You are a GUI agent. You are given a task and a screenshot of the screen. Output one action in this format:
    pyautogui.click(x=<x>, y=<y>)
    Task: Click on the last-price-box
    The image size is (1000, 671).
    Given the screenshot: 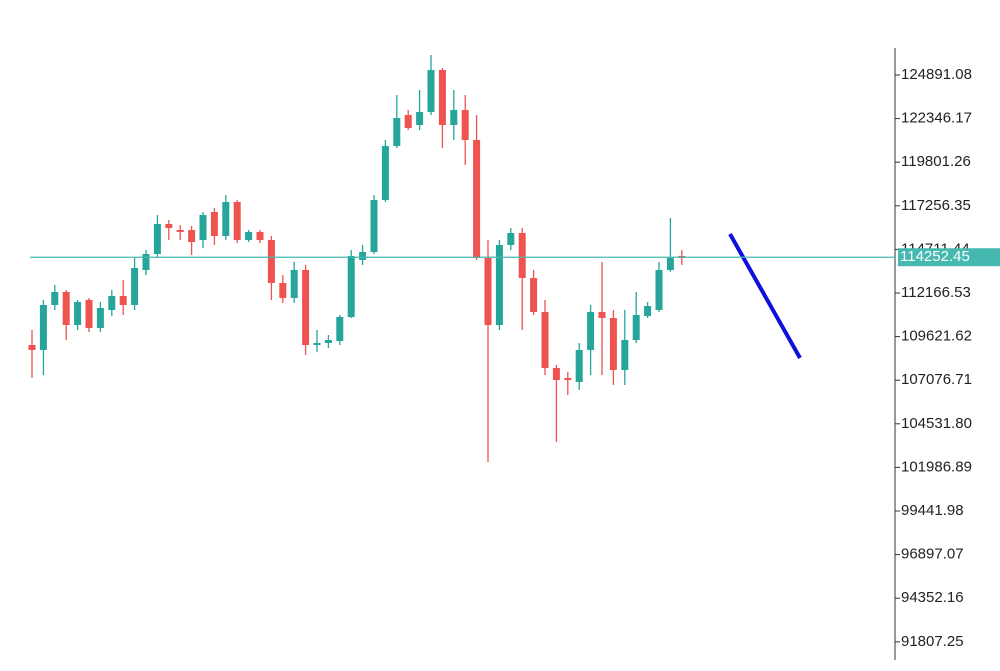 What is the action you would take?
    pyautogui.click(x=949, y=257)
    